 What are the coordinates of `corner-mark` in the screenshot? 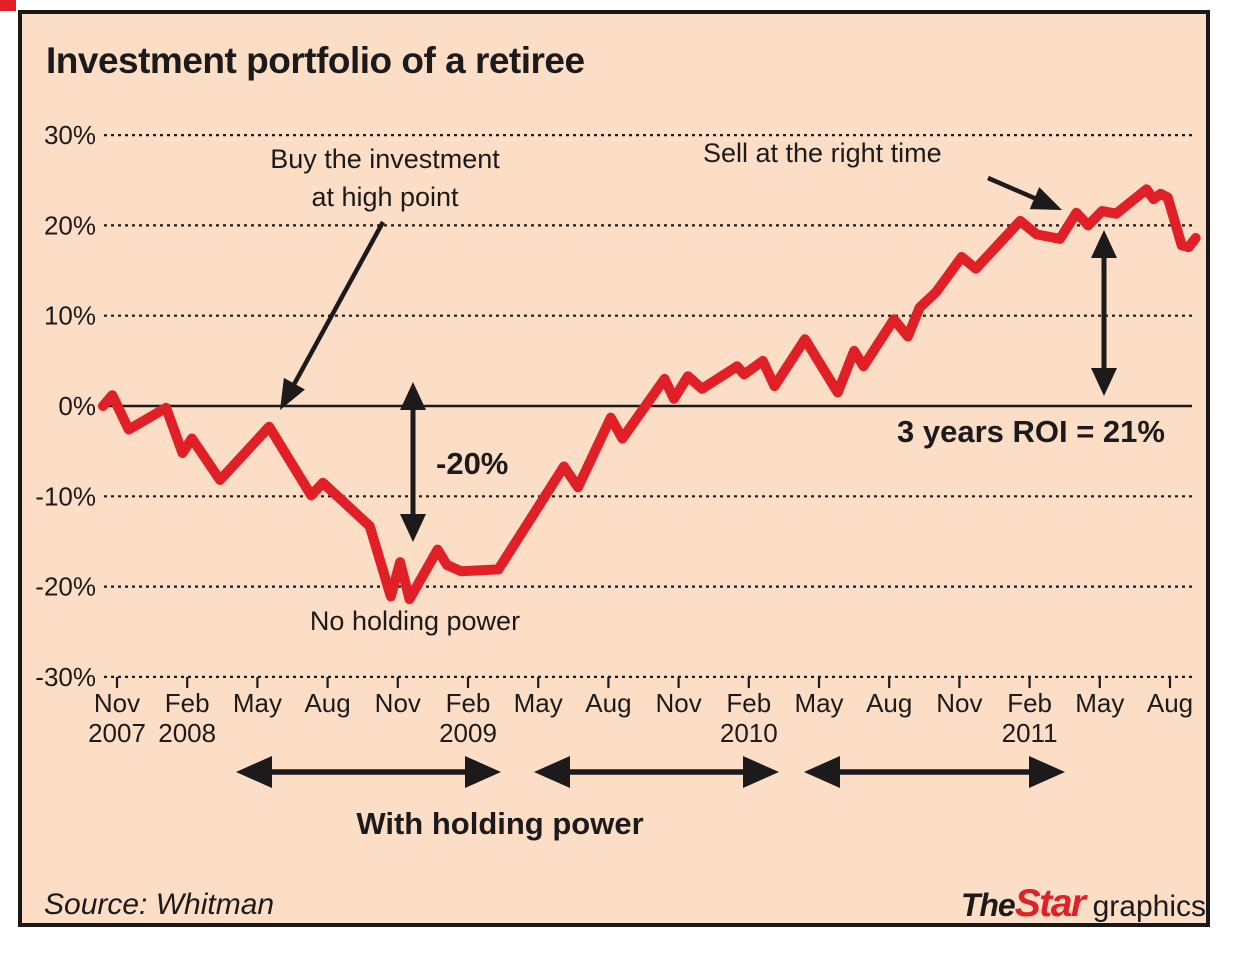 It's located at (8, 5).